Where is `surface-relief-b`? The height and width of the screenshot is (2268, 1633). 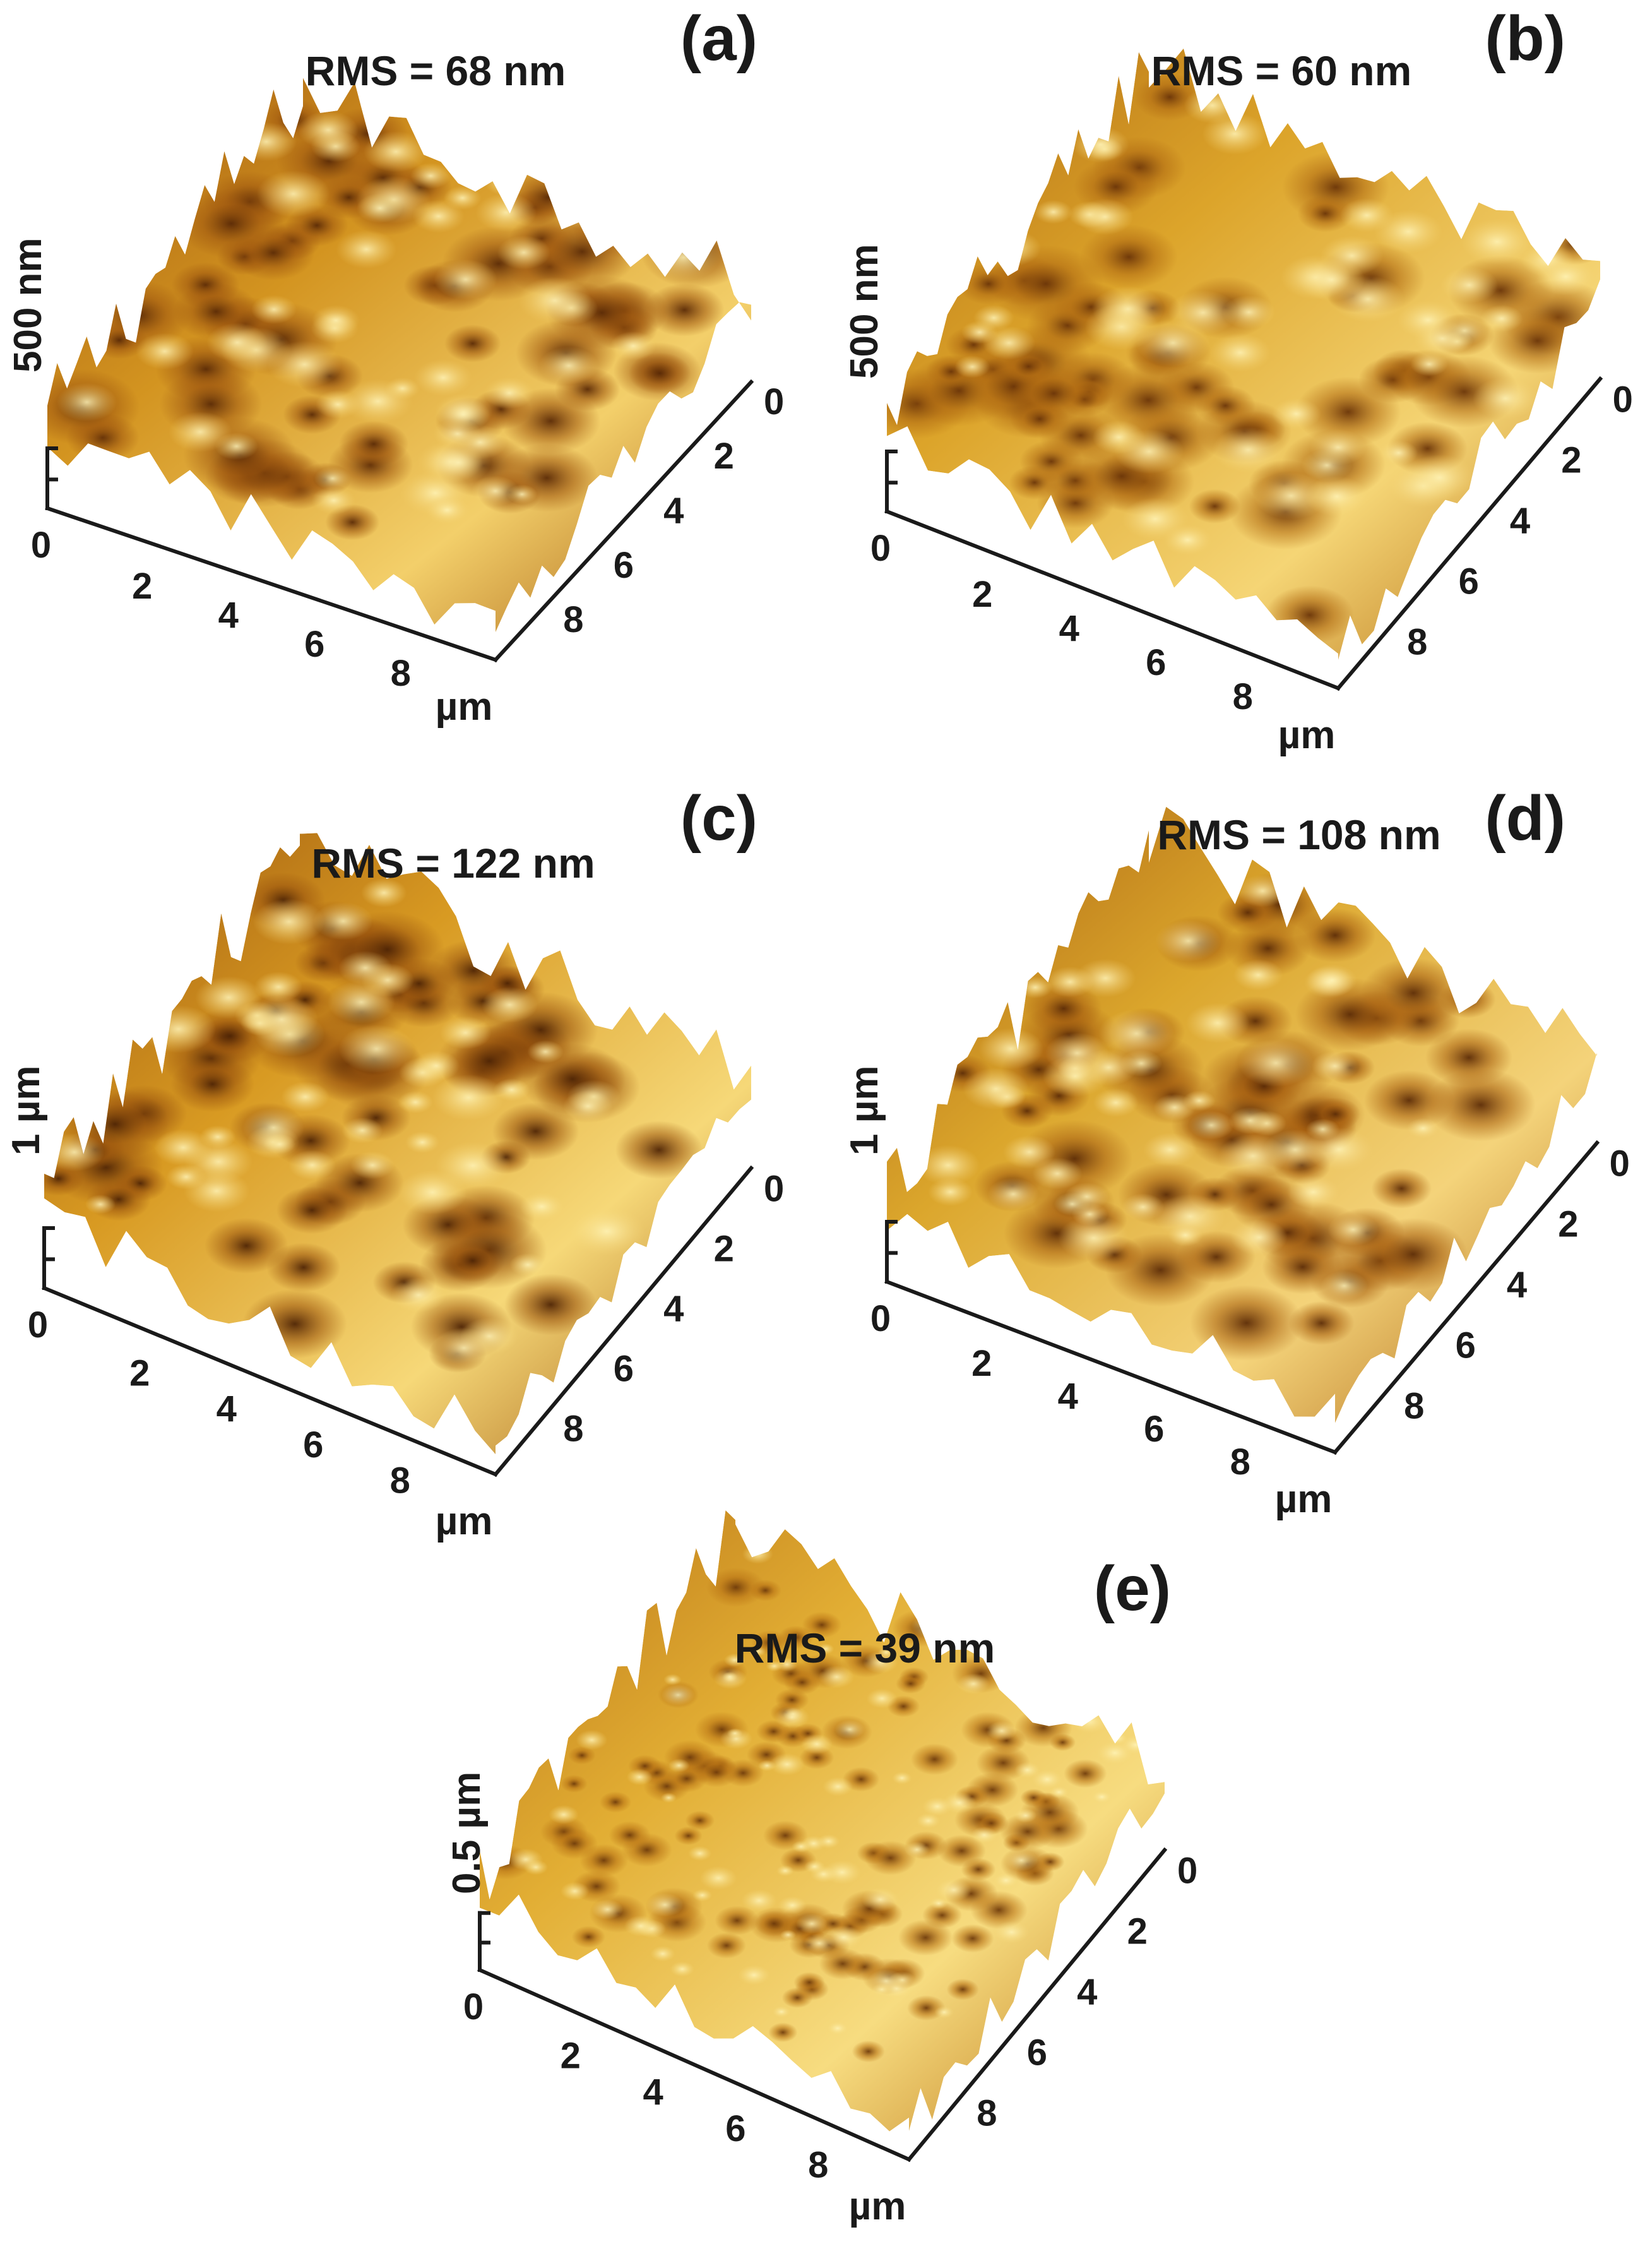 surface-relief-b is located at coordinates (1243, 354).